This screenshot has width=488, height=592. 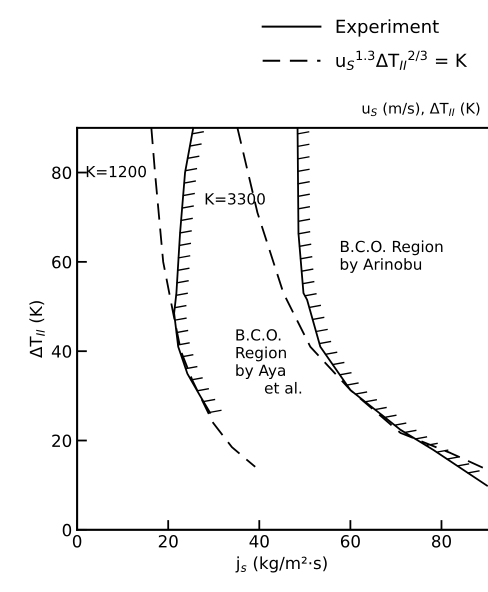 I want to click on annotation: K=1200, so click(x=116, y=172).